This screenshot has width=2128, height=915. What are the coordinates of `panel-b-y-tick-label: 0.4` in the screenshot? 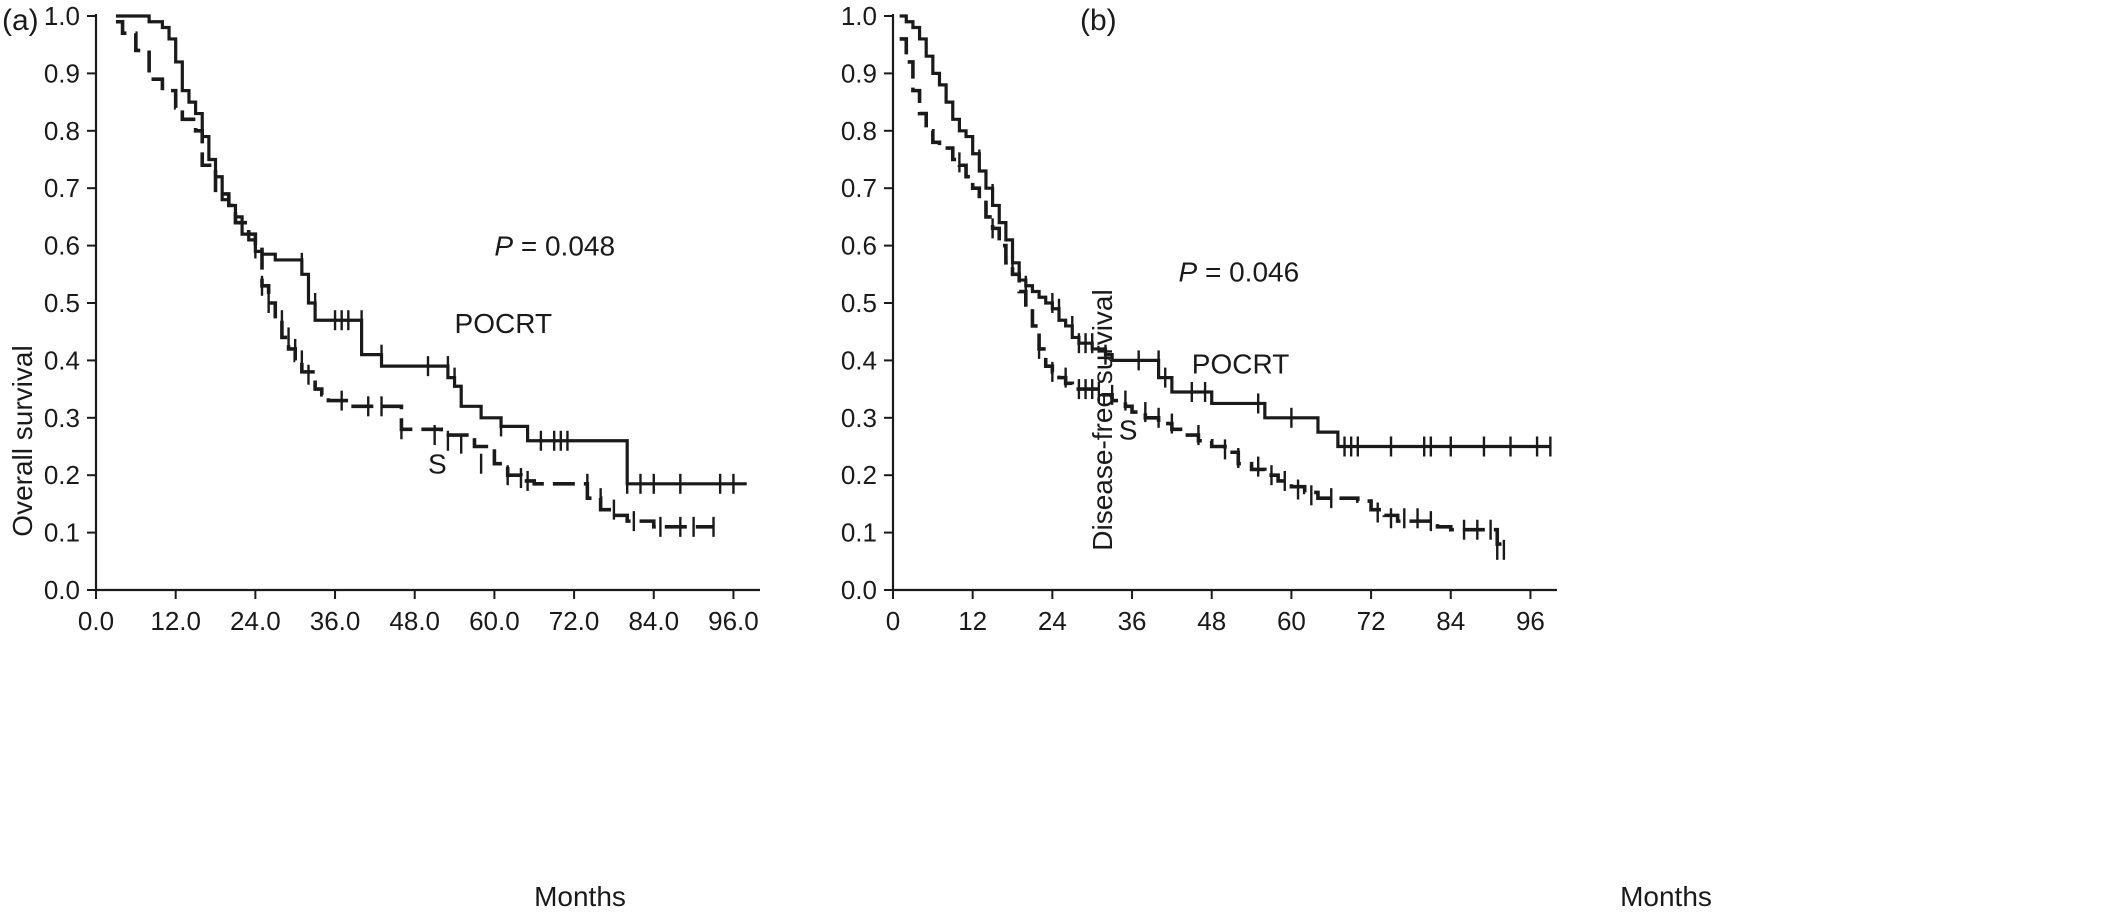 It's located at (859, 360).